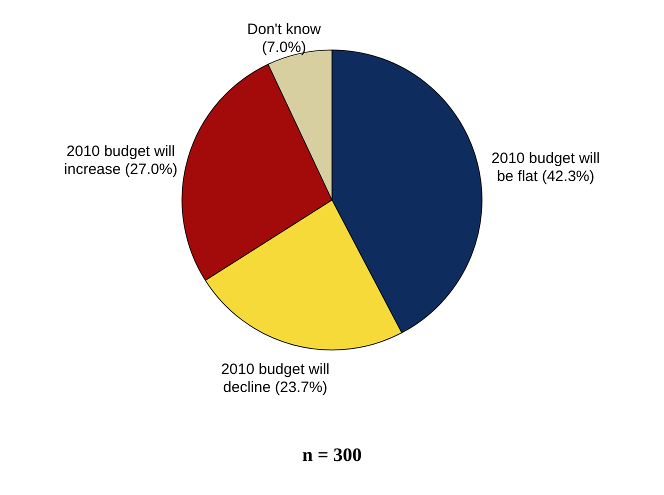 This screenshot has width=664, height=495. What do you see at coordinates (545, 168) in the screenshot?
I see `slice-label: 2010 budget will be flat (42.3%)` at bounding box center [545, 168].